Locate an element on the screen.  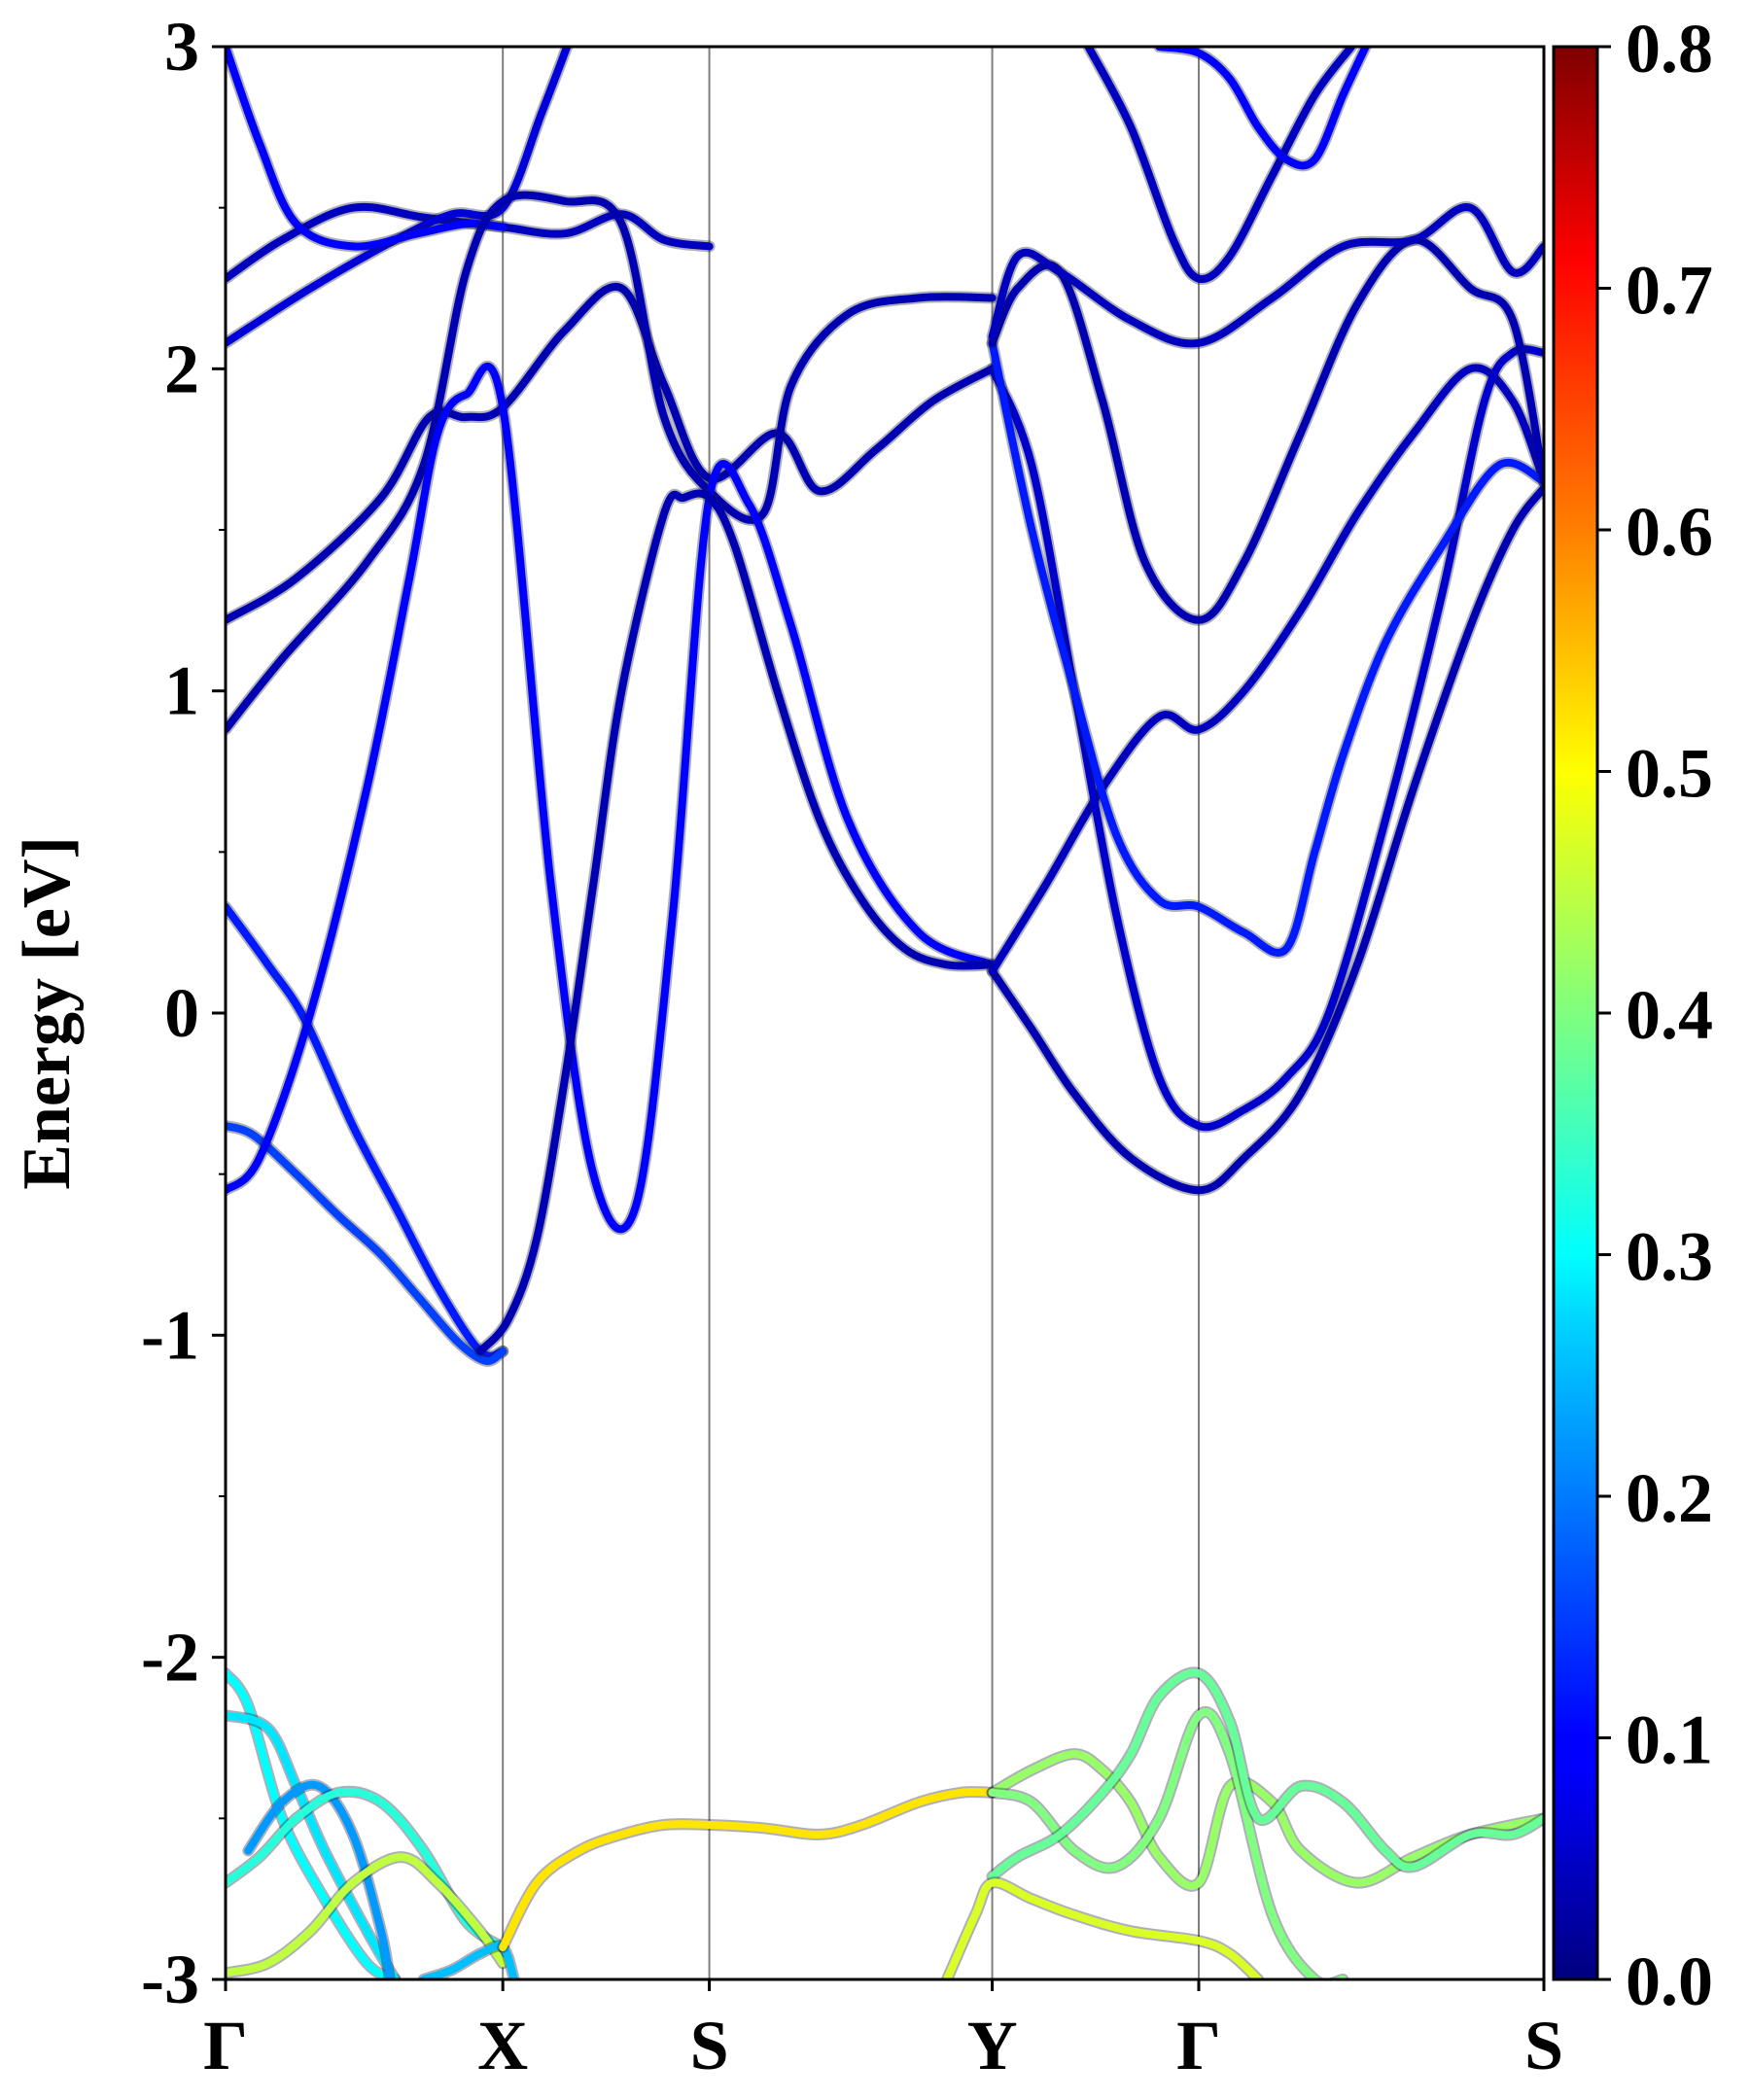
band-c5 is located at coordinates (611, 462).